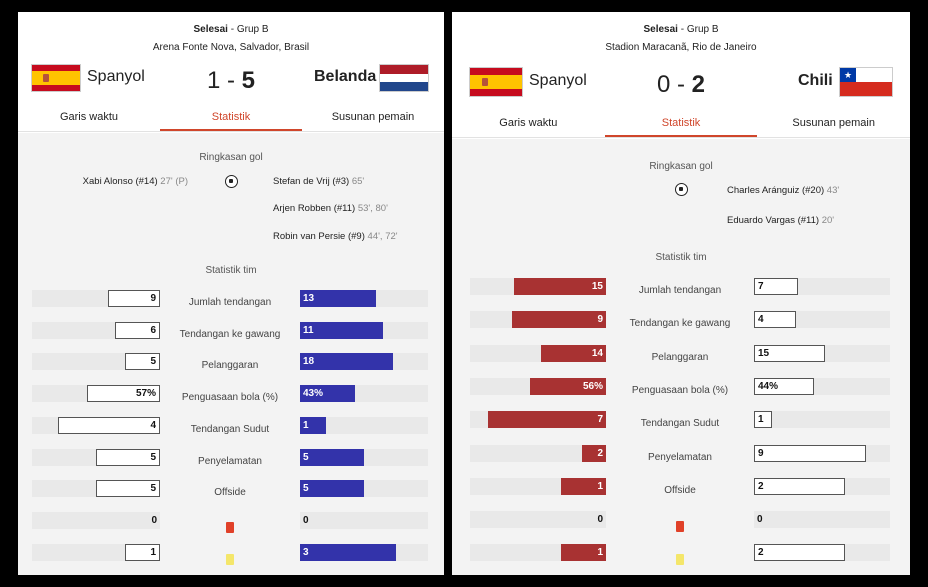 The width and height of the screenshot is (928, 587). What do you see at coordinates (230, 492) in the screenshot?
I see `stat-label: Offside` at bounding box center [230, 492].